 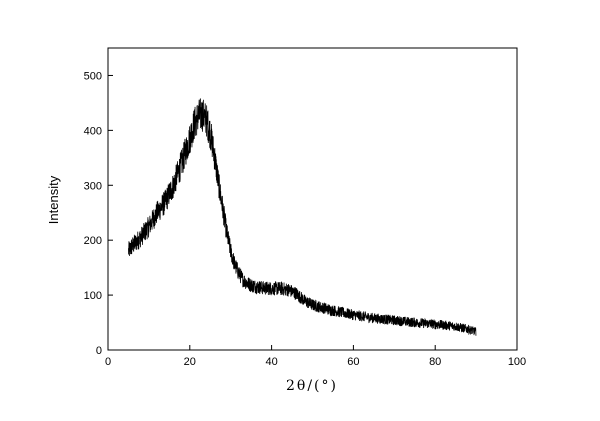 What do you see at coordinates (108, 362) in the screenshot?
I see `x-tick-label: 0` at bounding box center [108, 362].